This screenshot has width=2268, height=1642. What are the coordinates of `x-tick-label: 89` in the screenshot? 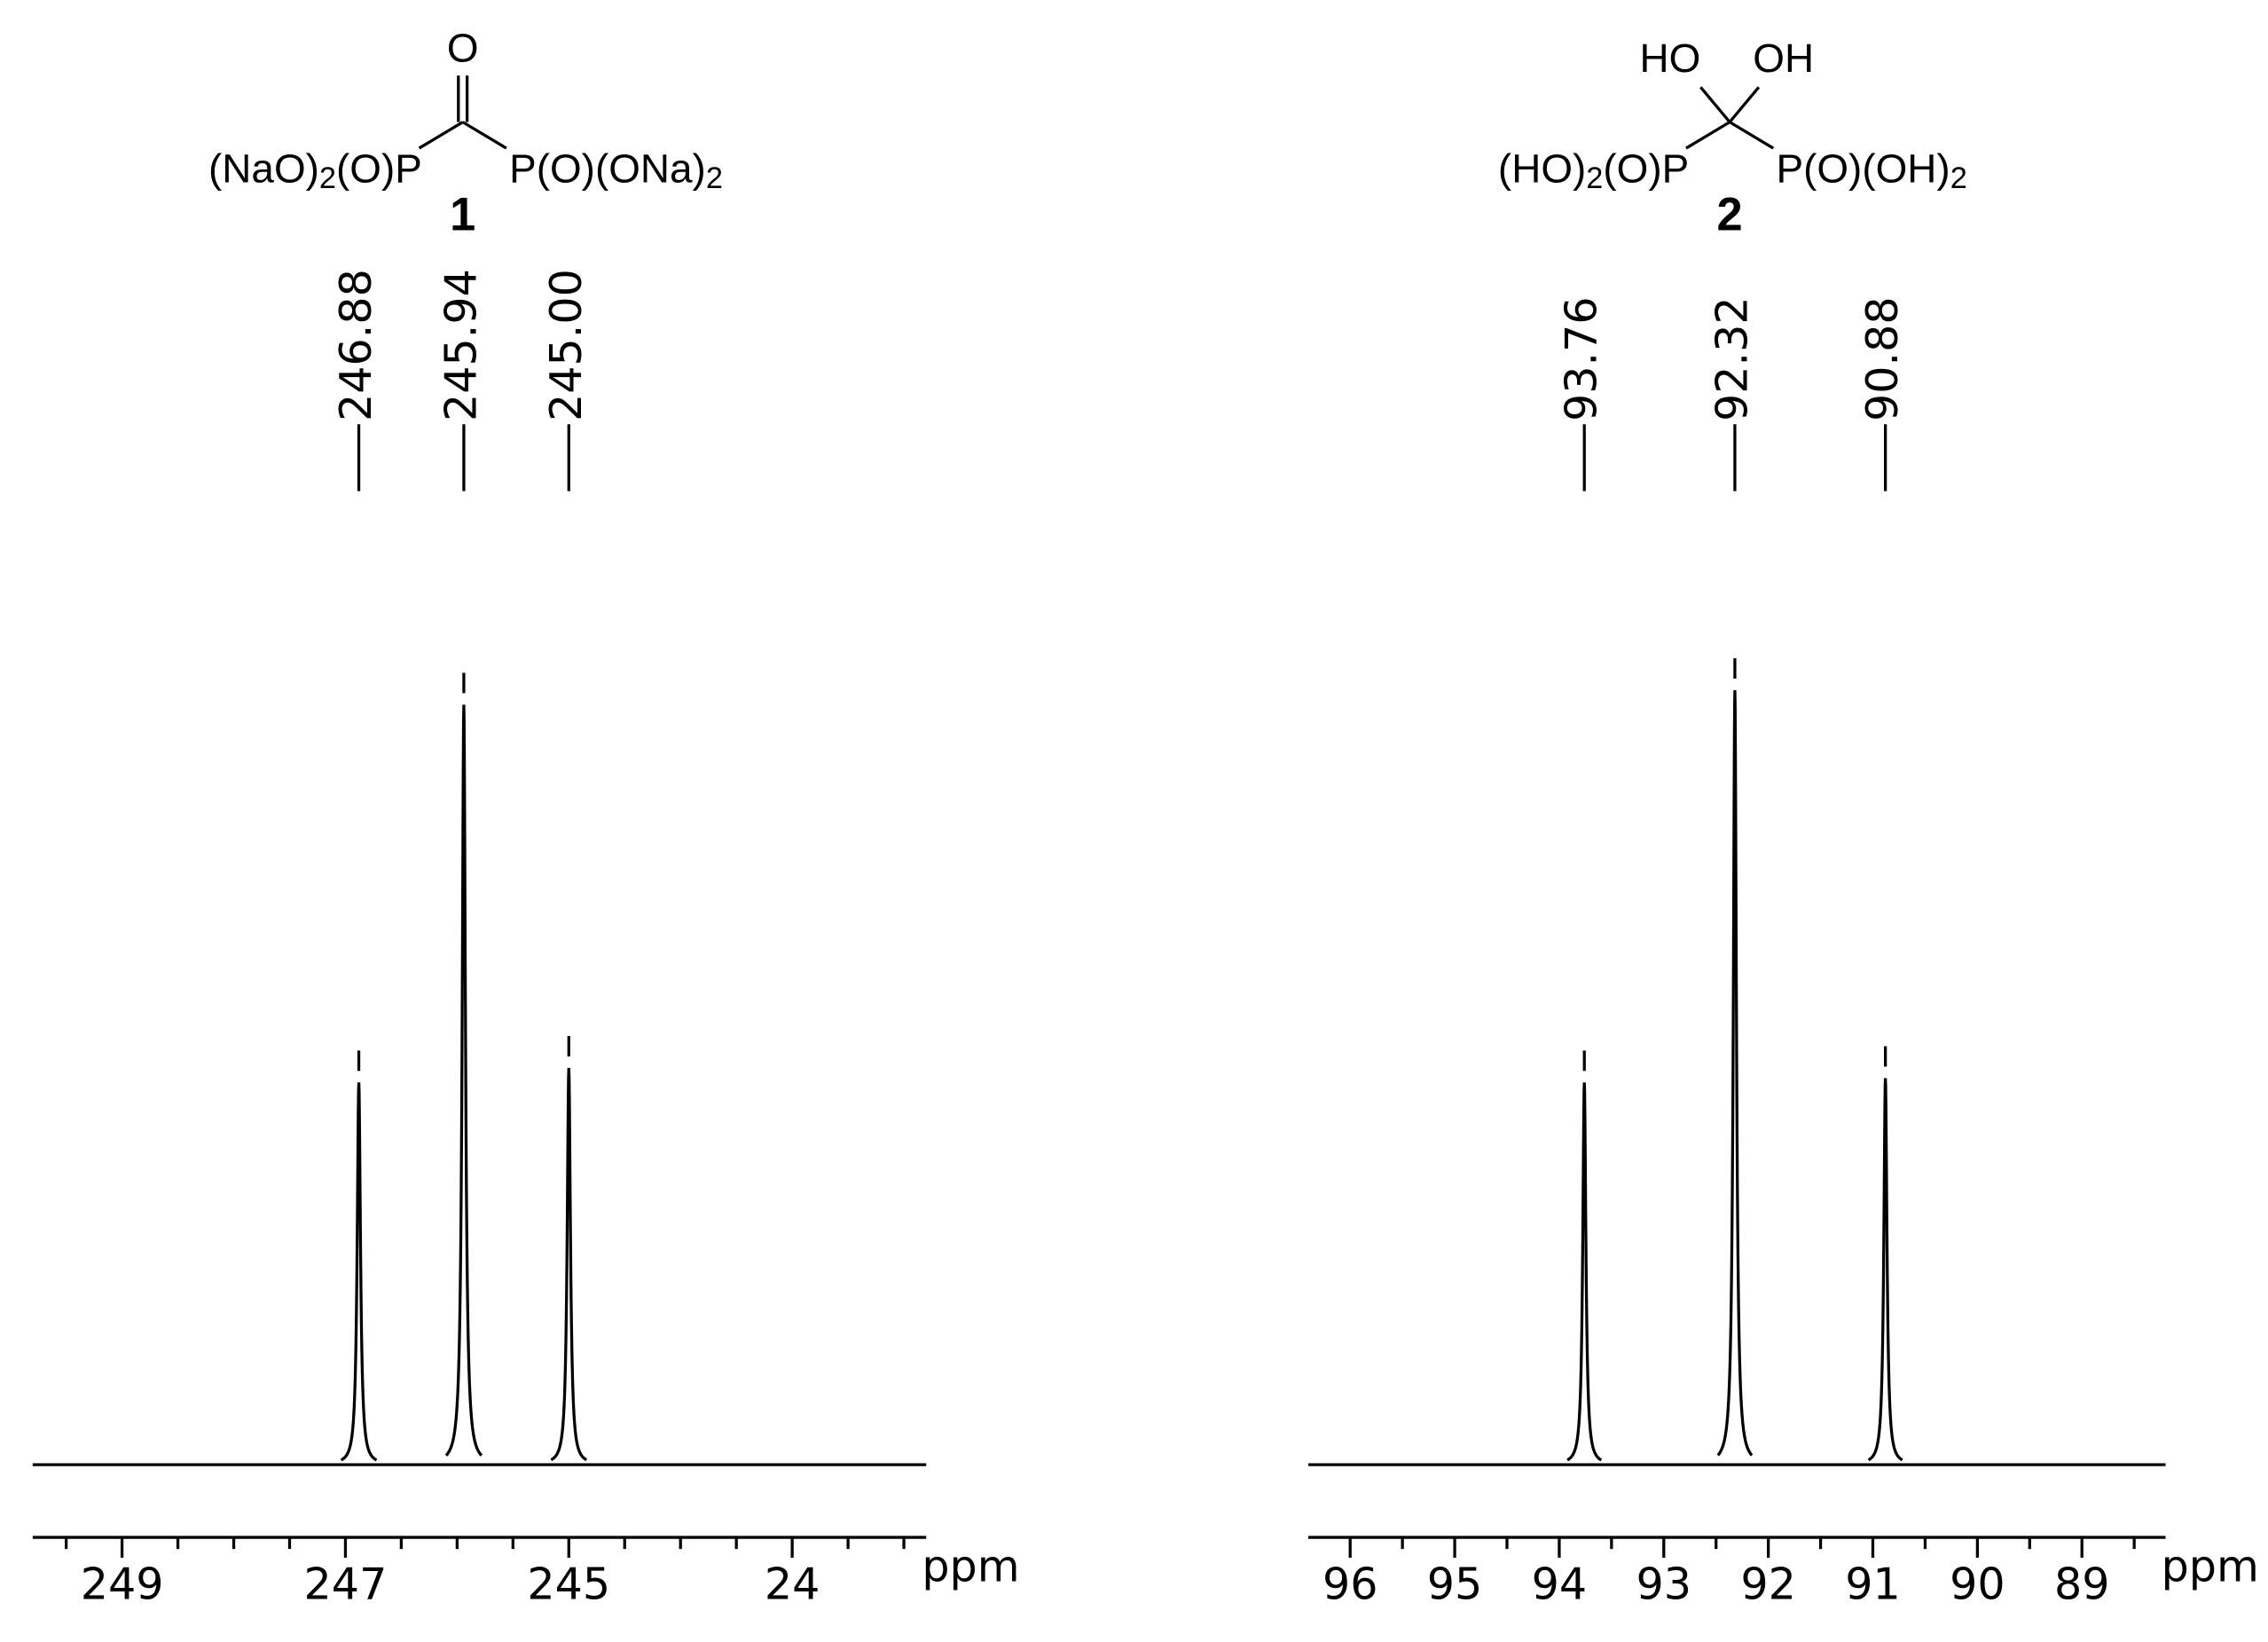 It's located at (2082, 1584).